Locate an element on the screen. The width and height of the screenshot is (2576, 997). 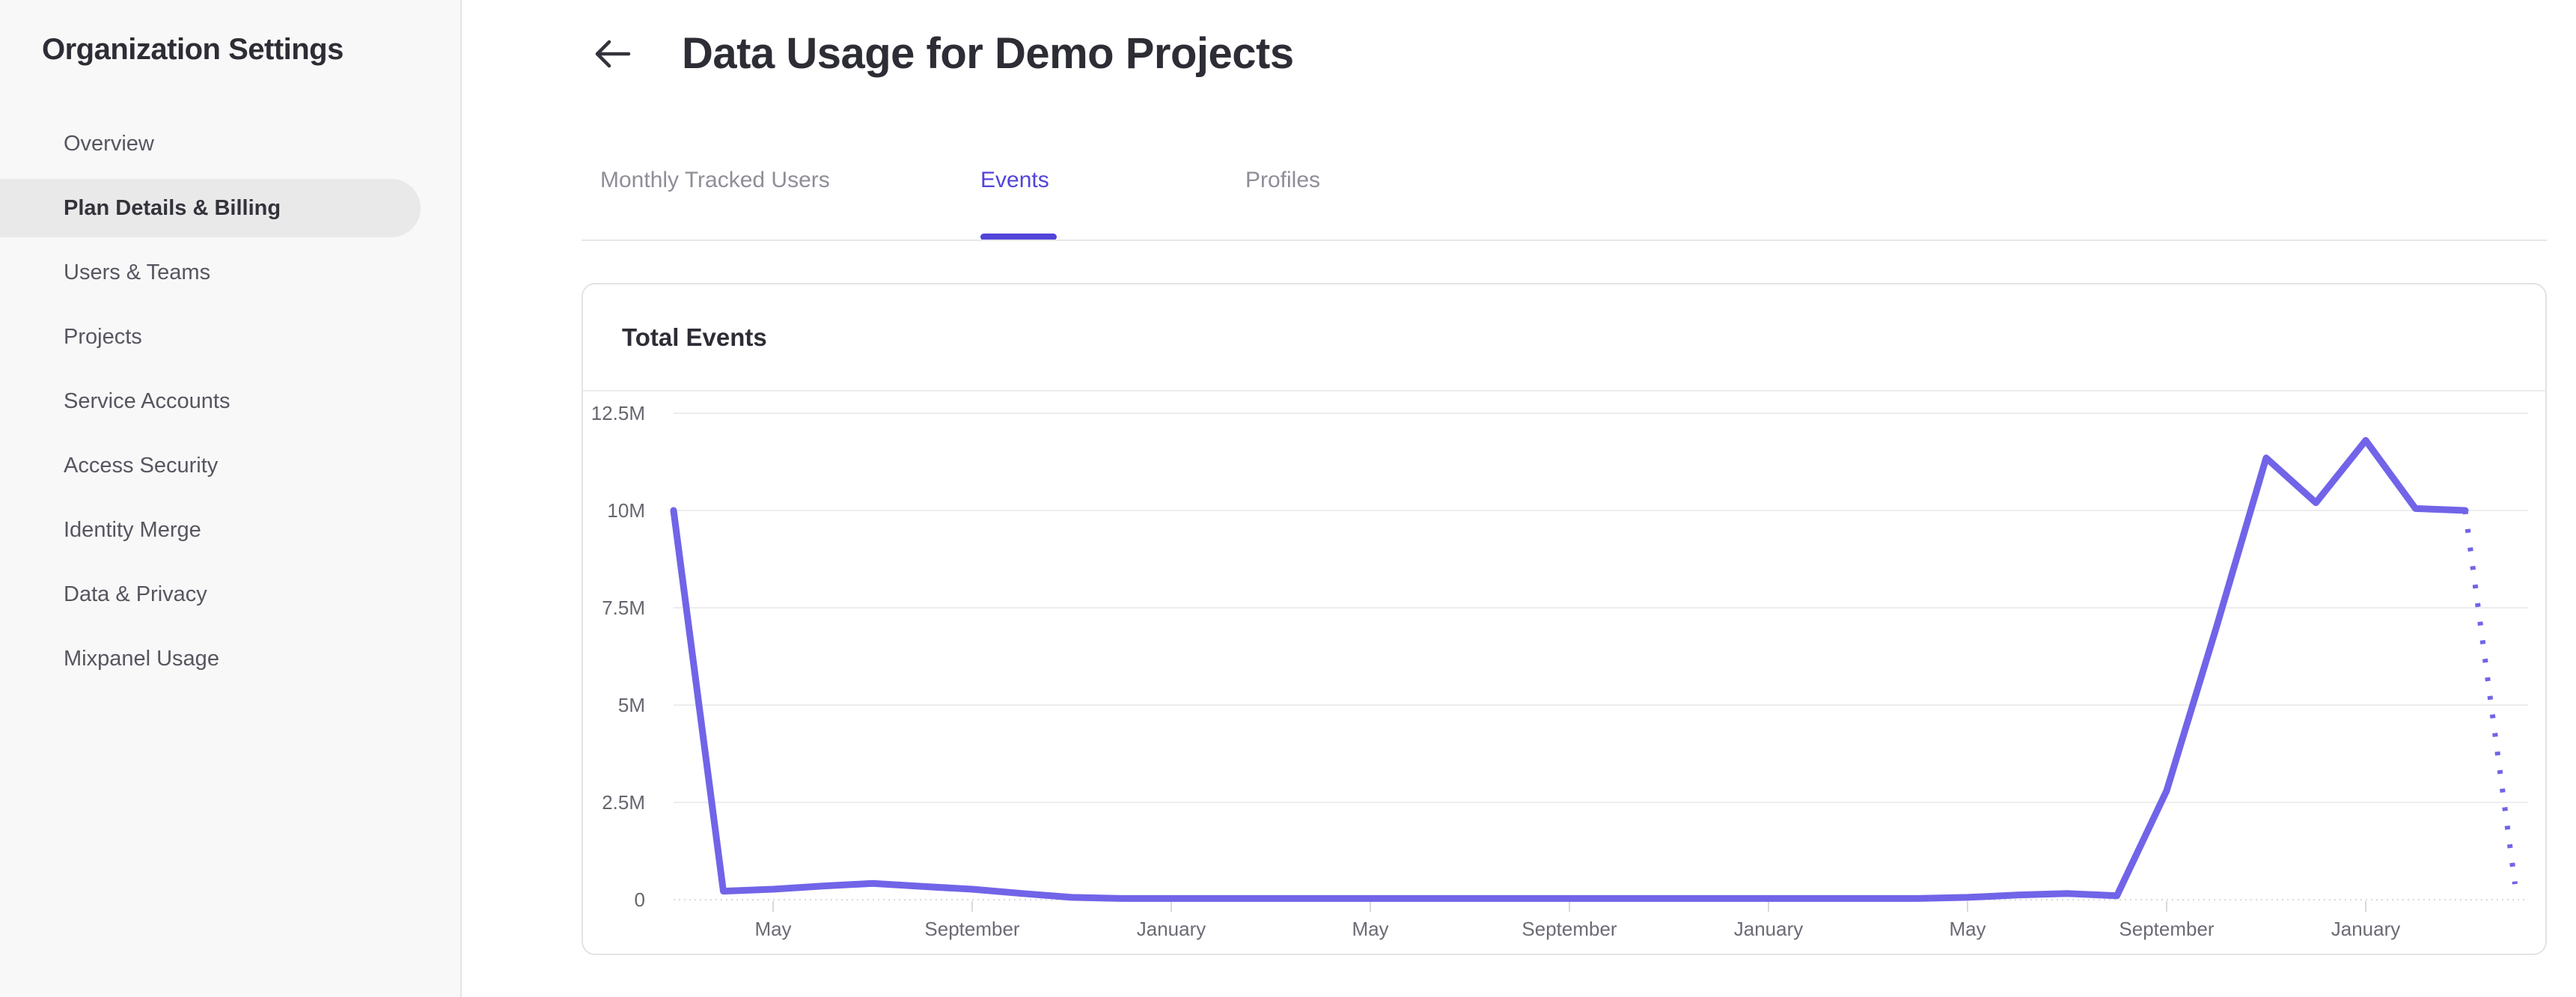
active-tab-indicator is located at coordinates (1018, 237).